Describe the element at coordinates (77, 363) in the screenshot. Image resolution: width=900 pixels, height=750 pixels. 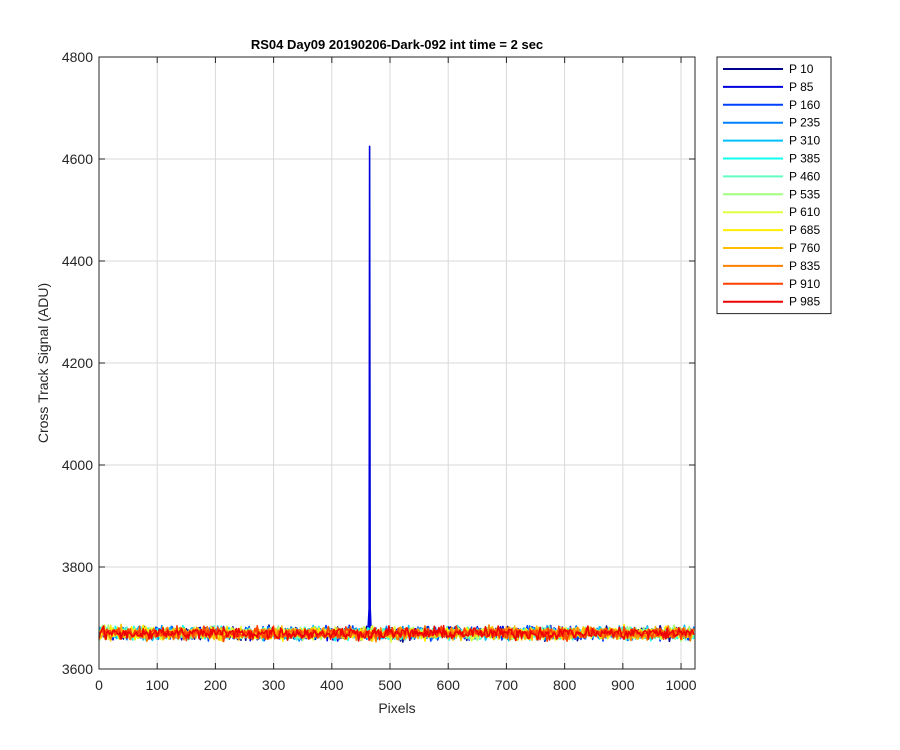
I see `y-tick-label: 4200` at that location.